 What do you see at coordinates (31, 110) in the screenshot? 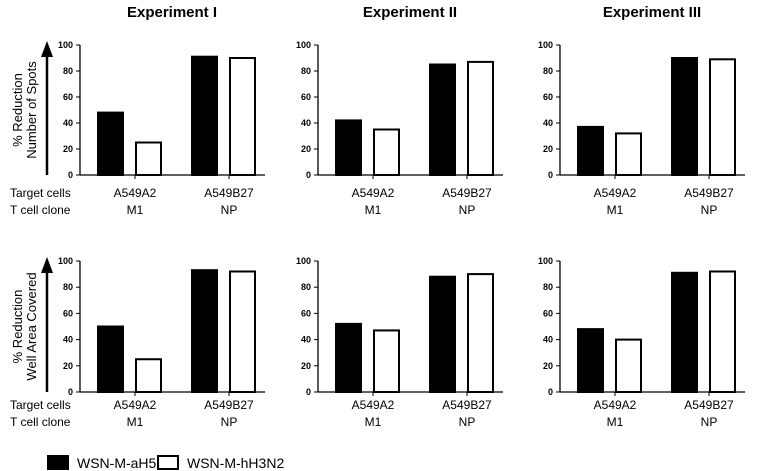
I see `y-axis-label: Number of Spots` at bounding box center [31, 110].